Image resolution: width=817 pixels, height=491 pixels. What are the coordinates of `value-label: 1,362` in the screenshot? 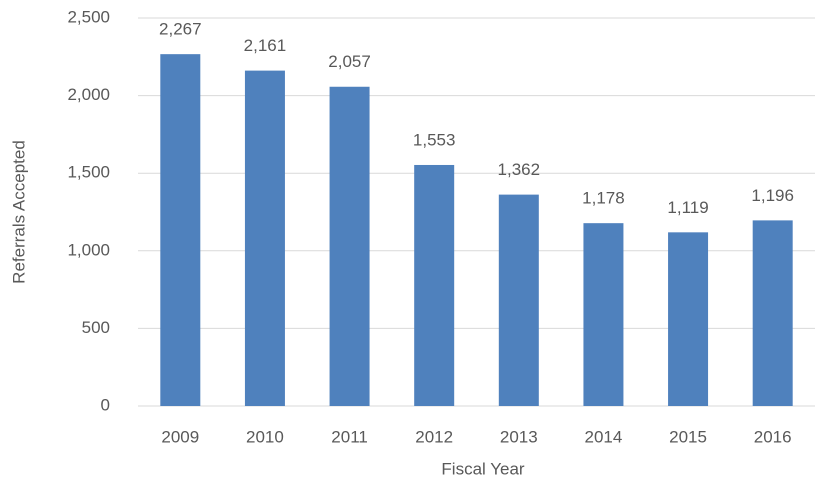 It's located at (519, 169).